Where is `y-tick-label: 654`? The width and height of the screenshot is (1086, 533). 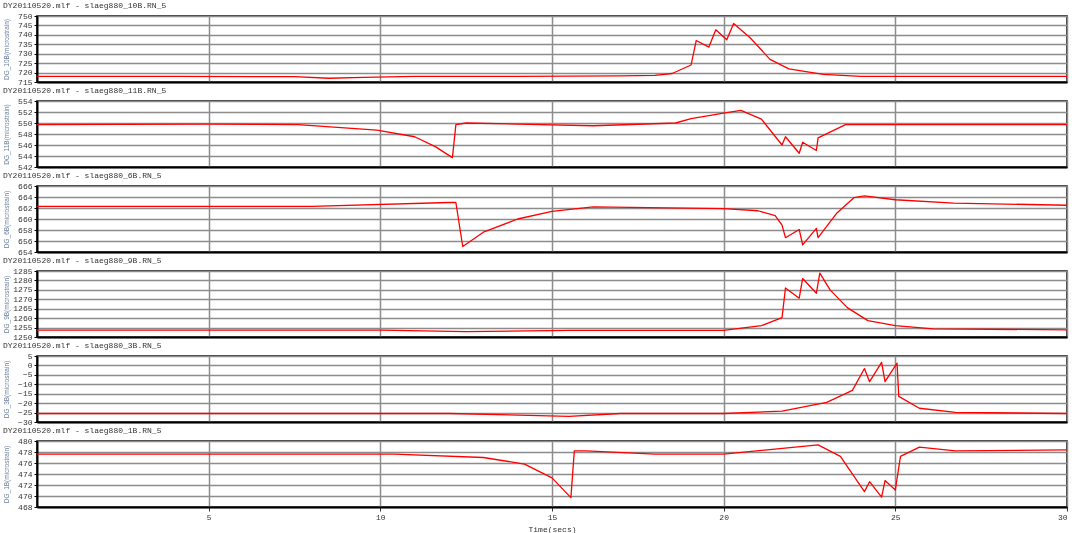 y-tick-label: 654 is located at coordinates (25, 252).